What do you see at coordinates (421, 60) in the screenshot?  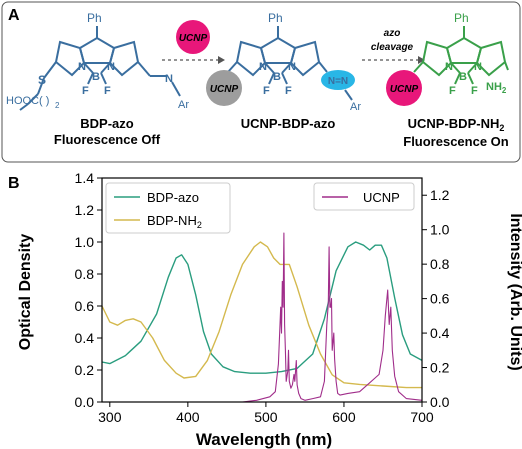 I see `arrow-2-head` at bounding box center [421, 60].